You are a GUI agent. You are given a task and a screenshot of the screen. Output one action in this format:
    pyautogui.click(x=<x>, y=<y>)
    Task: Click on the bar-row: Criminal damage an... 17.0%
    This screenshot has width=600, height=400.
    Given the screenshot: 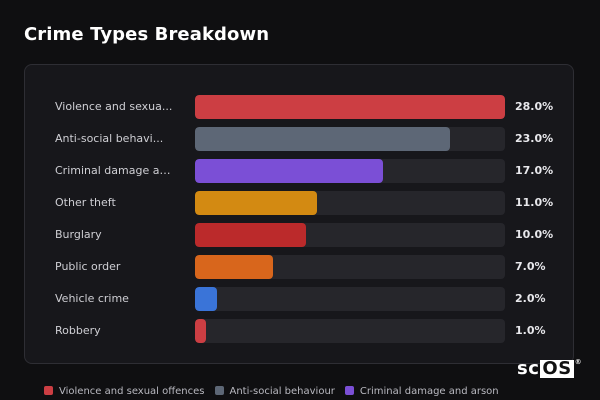 What is the action you would take?
    pyautogui.click(x=299, y=171)
    